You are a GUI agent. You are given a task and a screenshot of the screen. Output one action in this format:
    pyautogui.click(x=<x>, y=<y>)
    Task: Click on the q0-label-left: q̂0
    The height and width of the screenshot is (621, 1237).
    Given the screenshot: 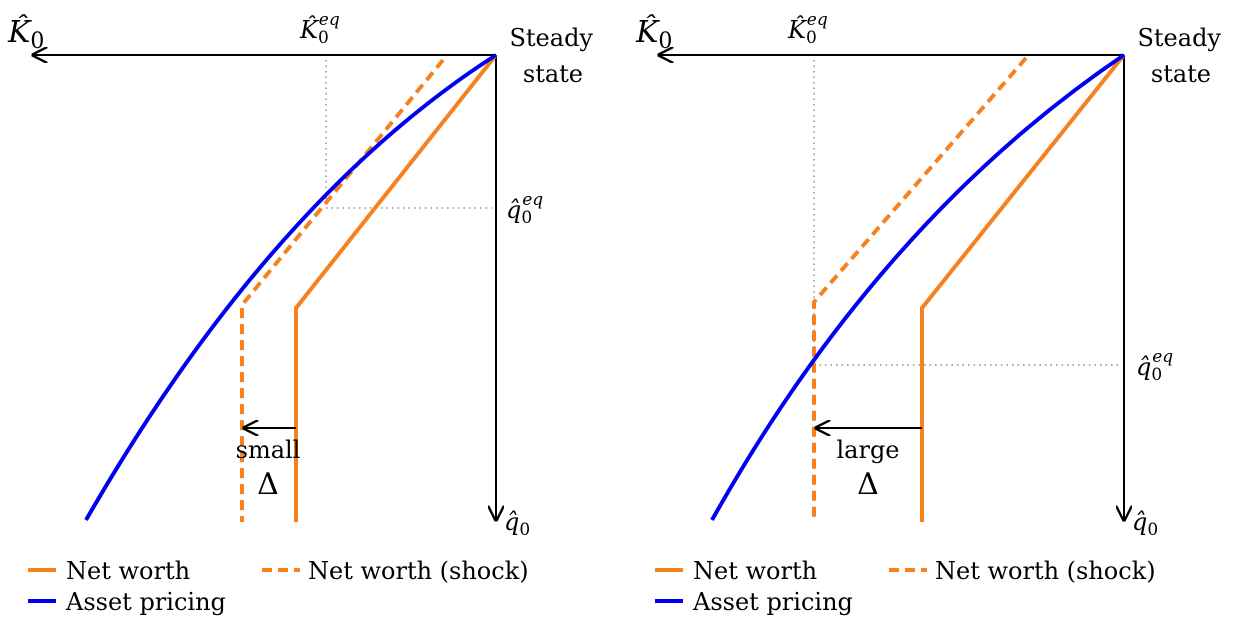 What is the action you would take?
    pyautogui.click(x=517, y=524)
    